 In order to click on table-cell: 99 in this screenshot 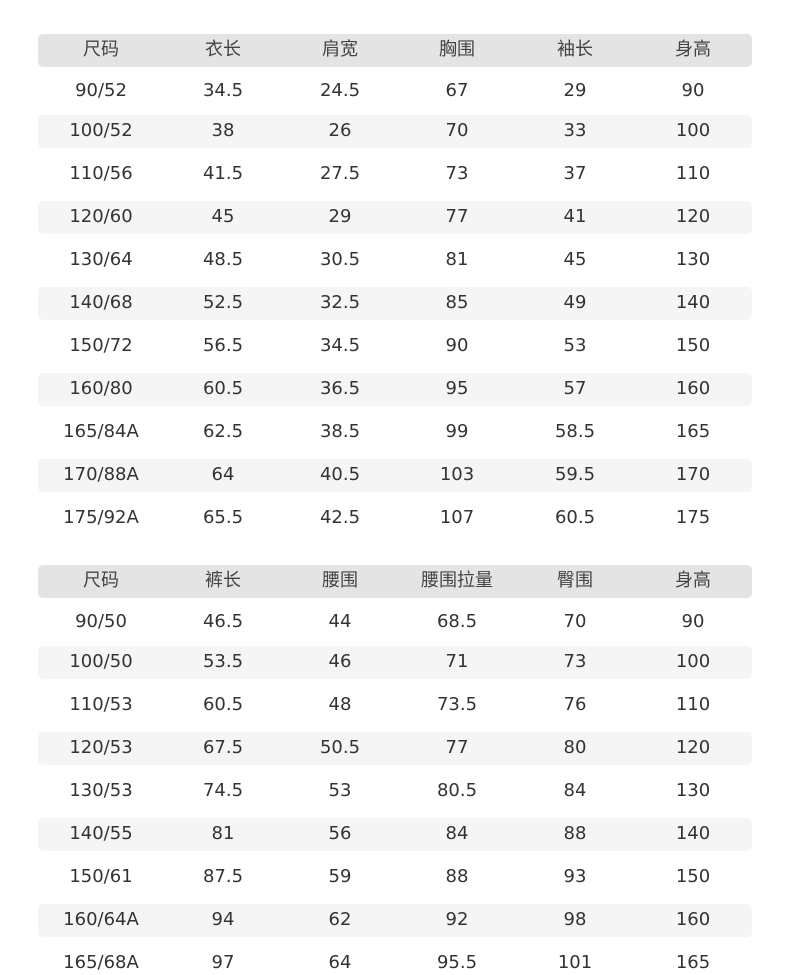, I will do `click(457, 431)`.